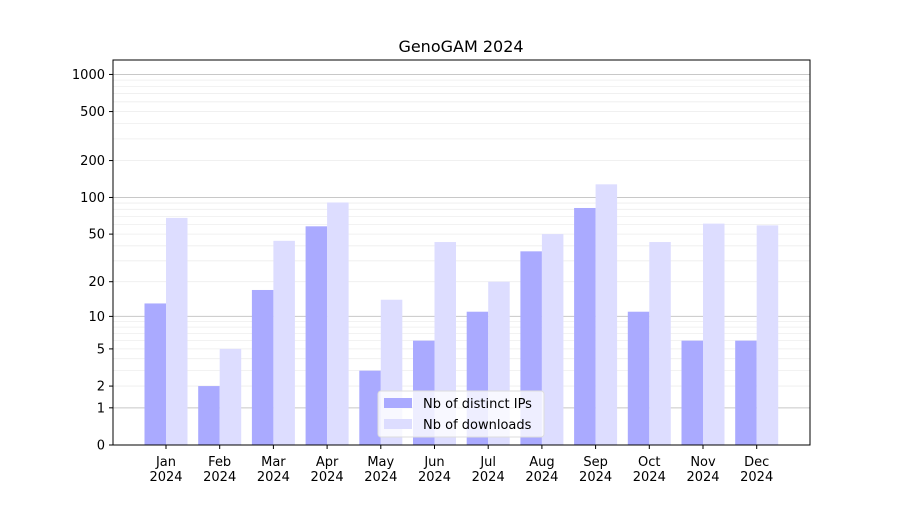 Image resolution: width=900 pixels, height=505 pixels. What do you see at coordinates (649, 462) in the screenshot?
I see `x-tick-label-line: Oct` at bounding box center [649, 462].